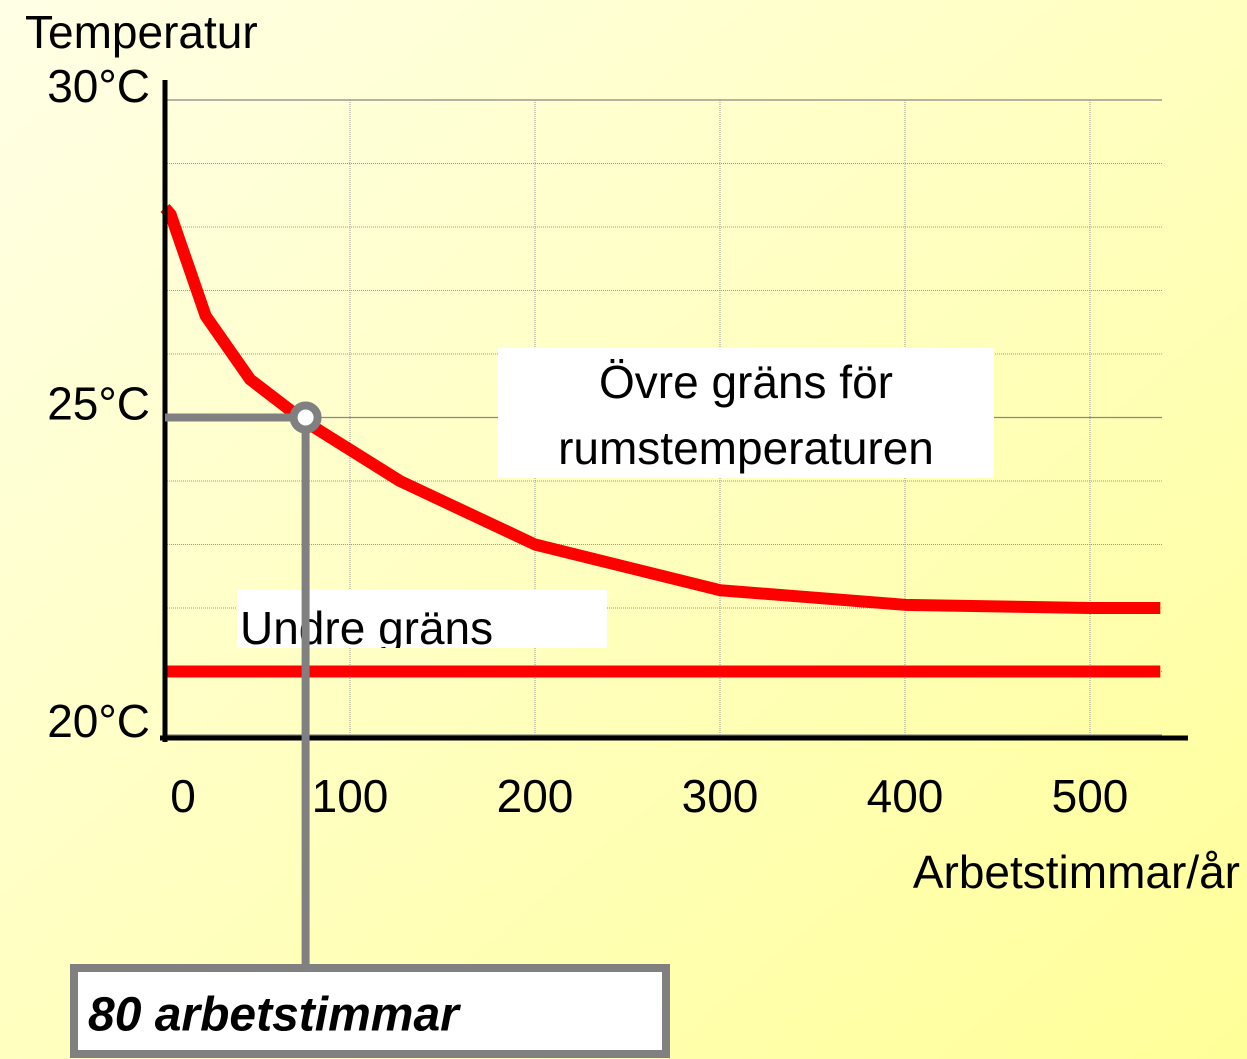 The height and width of the screenshot is (1059, 1247). I want to click on x-tick-label: 500, so click(1090, 796).